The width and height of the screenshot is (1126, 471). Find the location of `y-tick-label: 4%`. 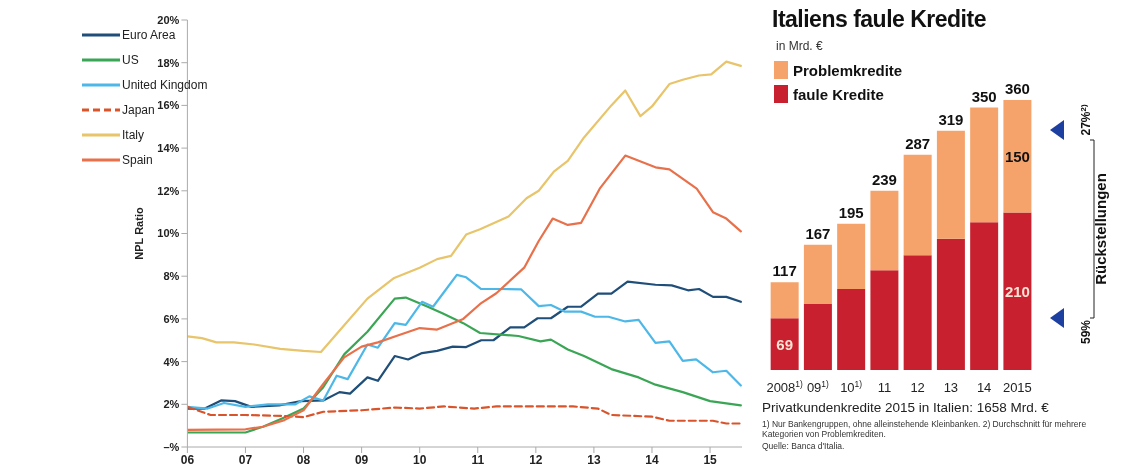

y-tick-label: 4% is located at coordinates (171, 361).